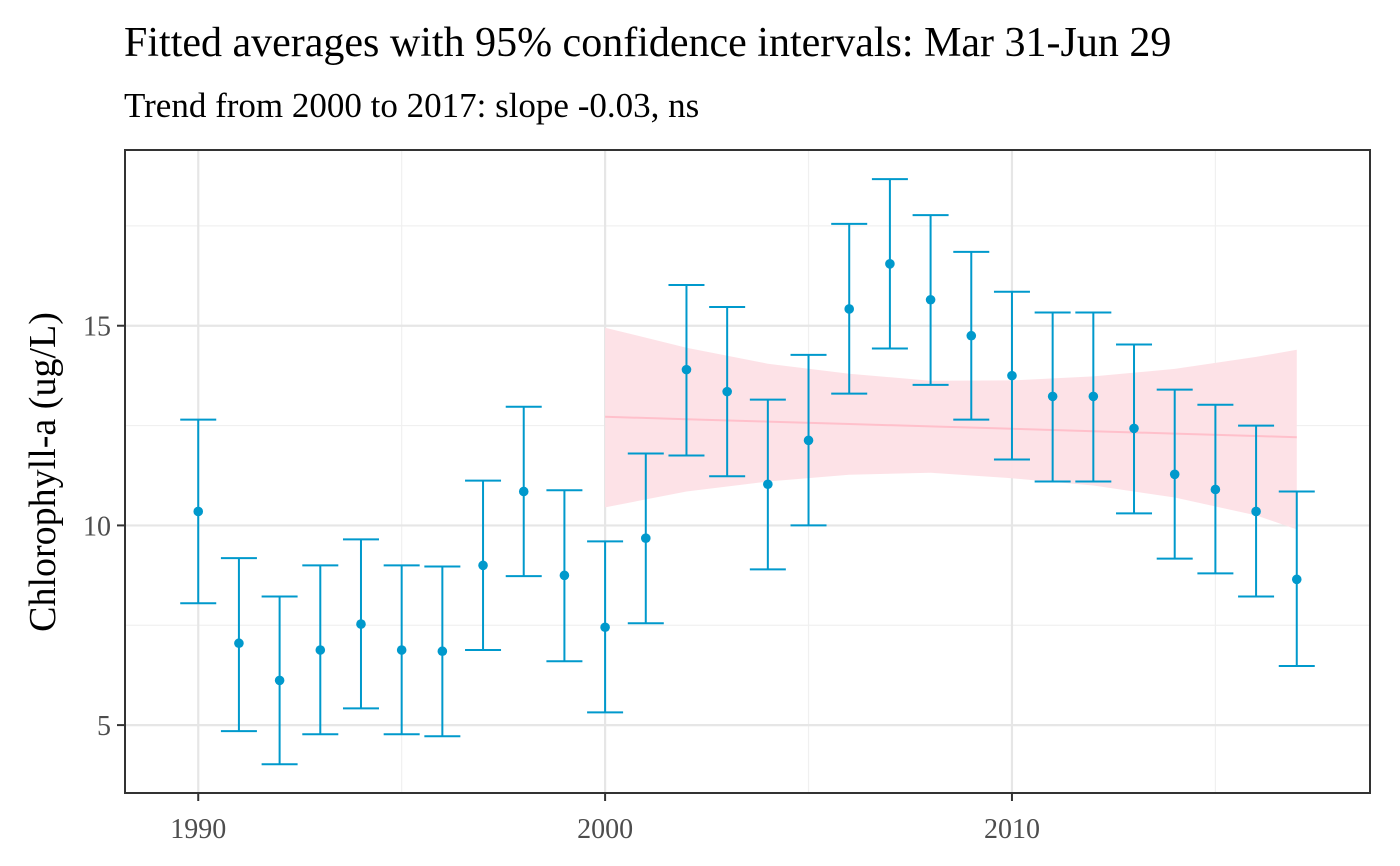 The width and height of the screenshot is (1400, 866). I want to click on data-point-1994, so click(360, 624).